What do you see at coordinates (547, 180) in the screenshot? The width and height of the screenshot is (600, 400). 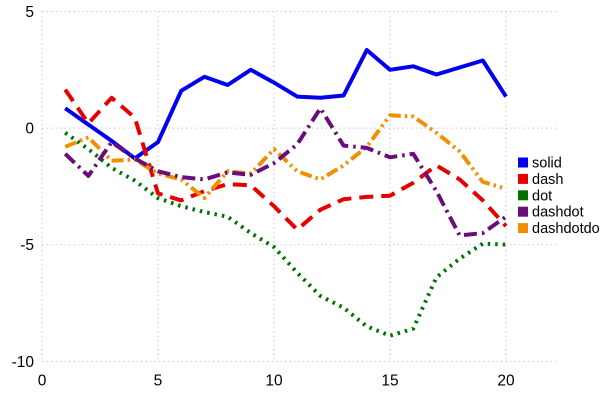 I see `legend-label-dash: dash` at bounding box center [547, 180].